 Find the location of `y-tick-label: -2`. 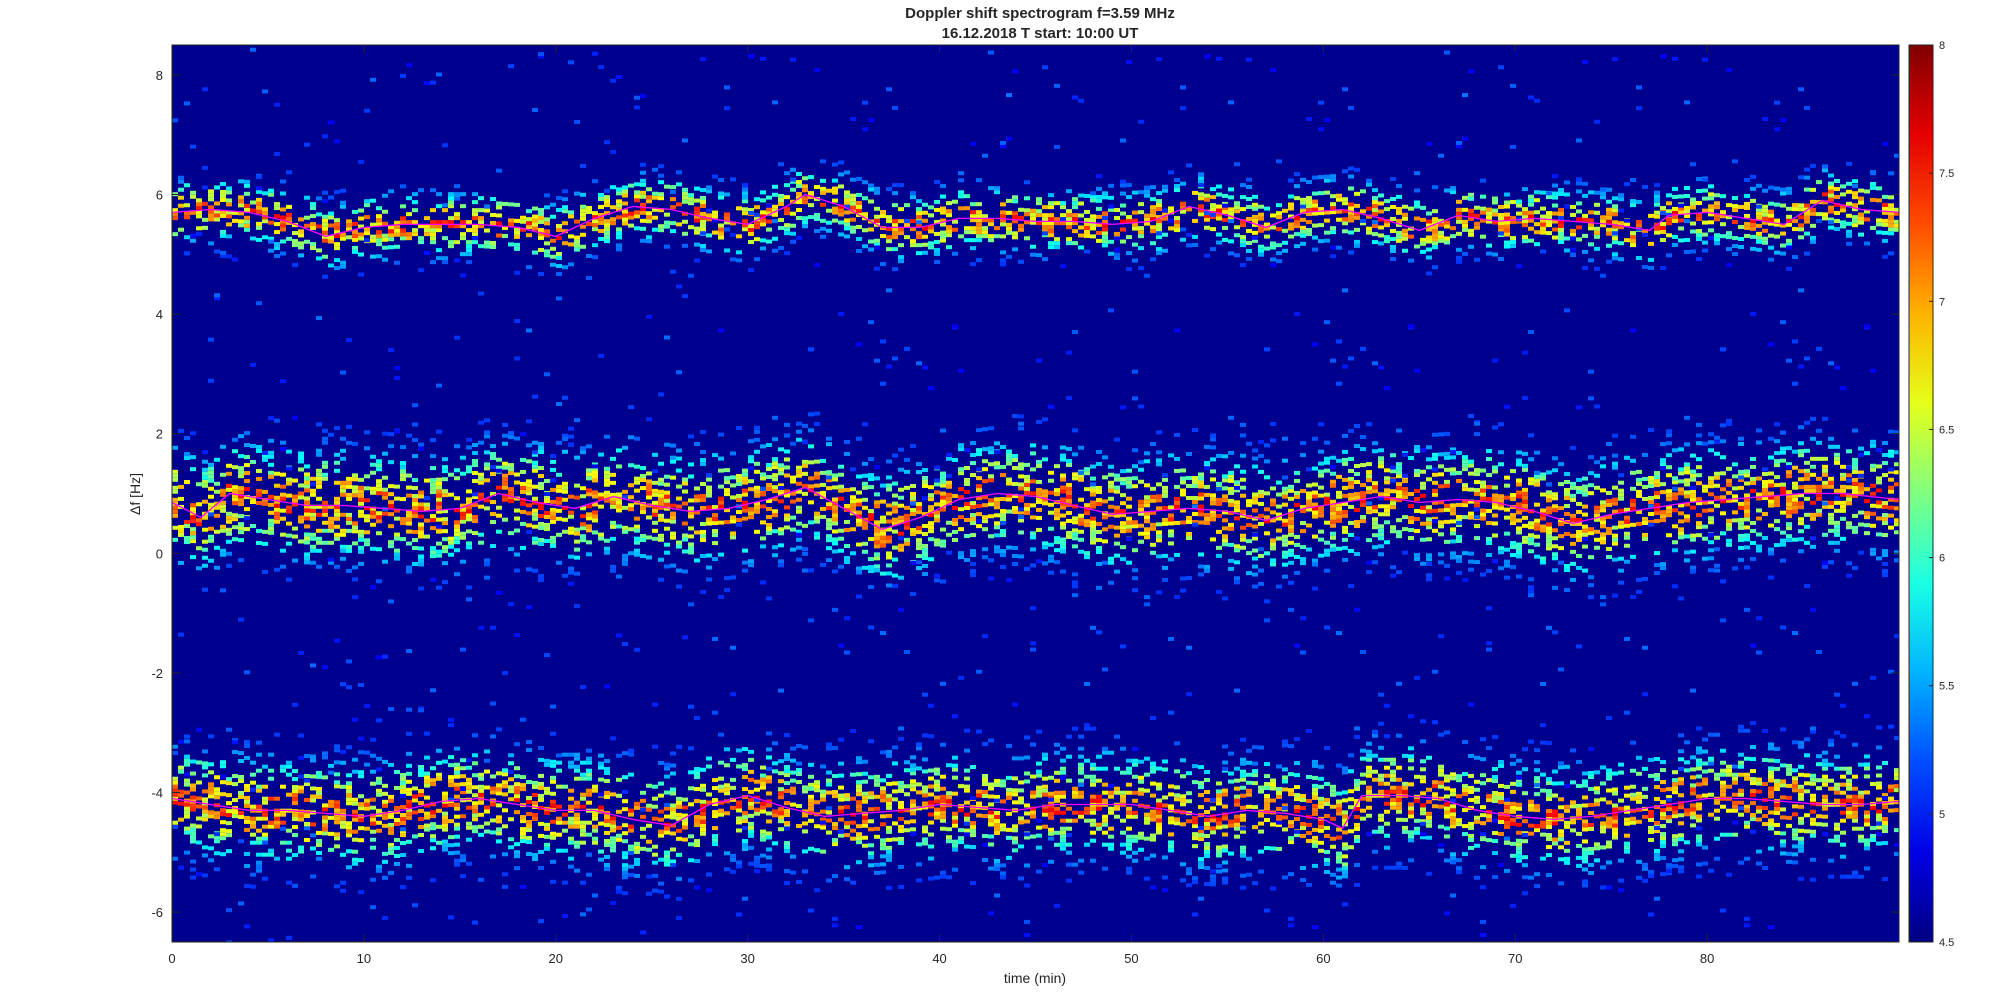

y-tick-label: -2 is located at coordinates (157, 673).